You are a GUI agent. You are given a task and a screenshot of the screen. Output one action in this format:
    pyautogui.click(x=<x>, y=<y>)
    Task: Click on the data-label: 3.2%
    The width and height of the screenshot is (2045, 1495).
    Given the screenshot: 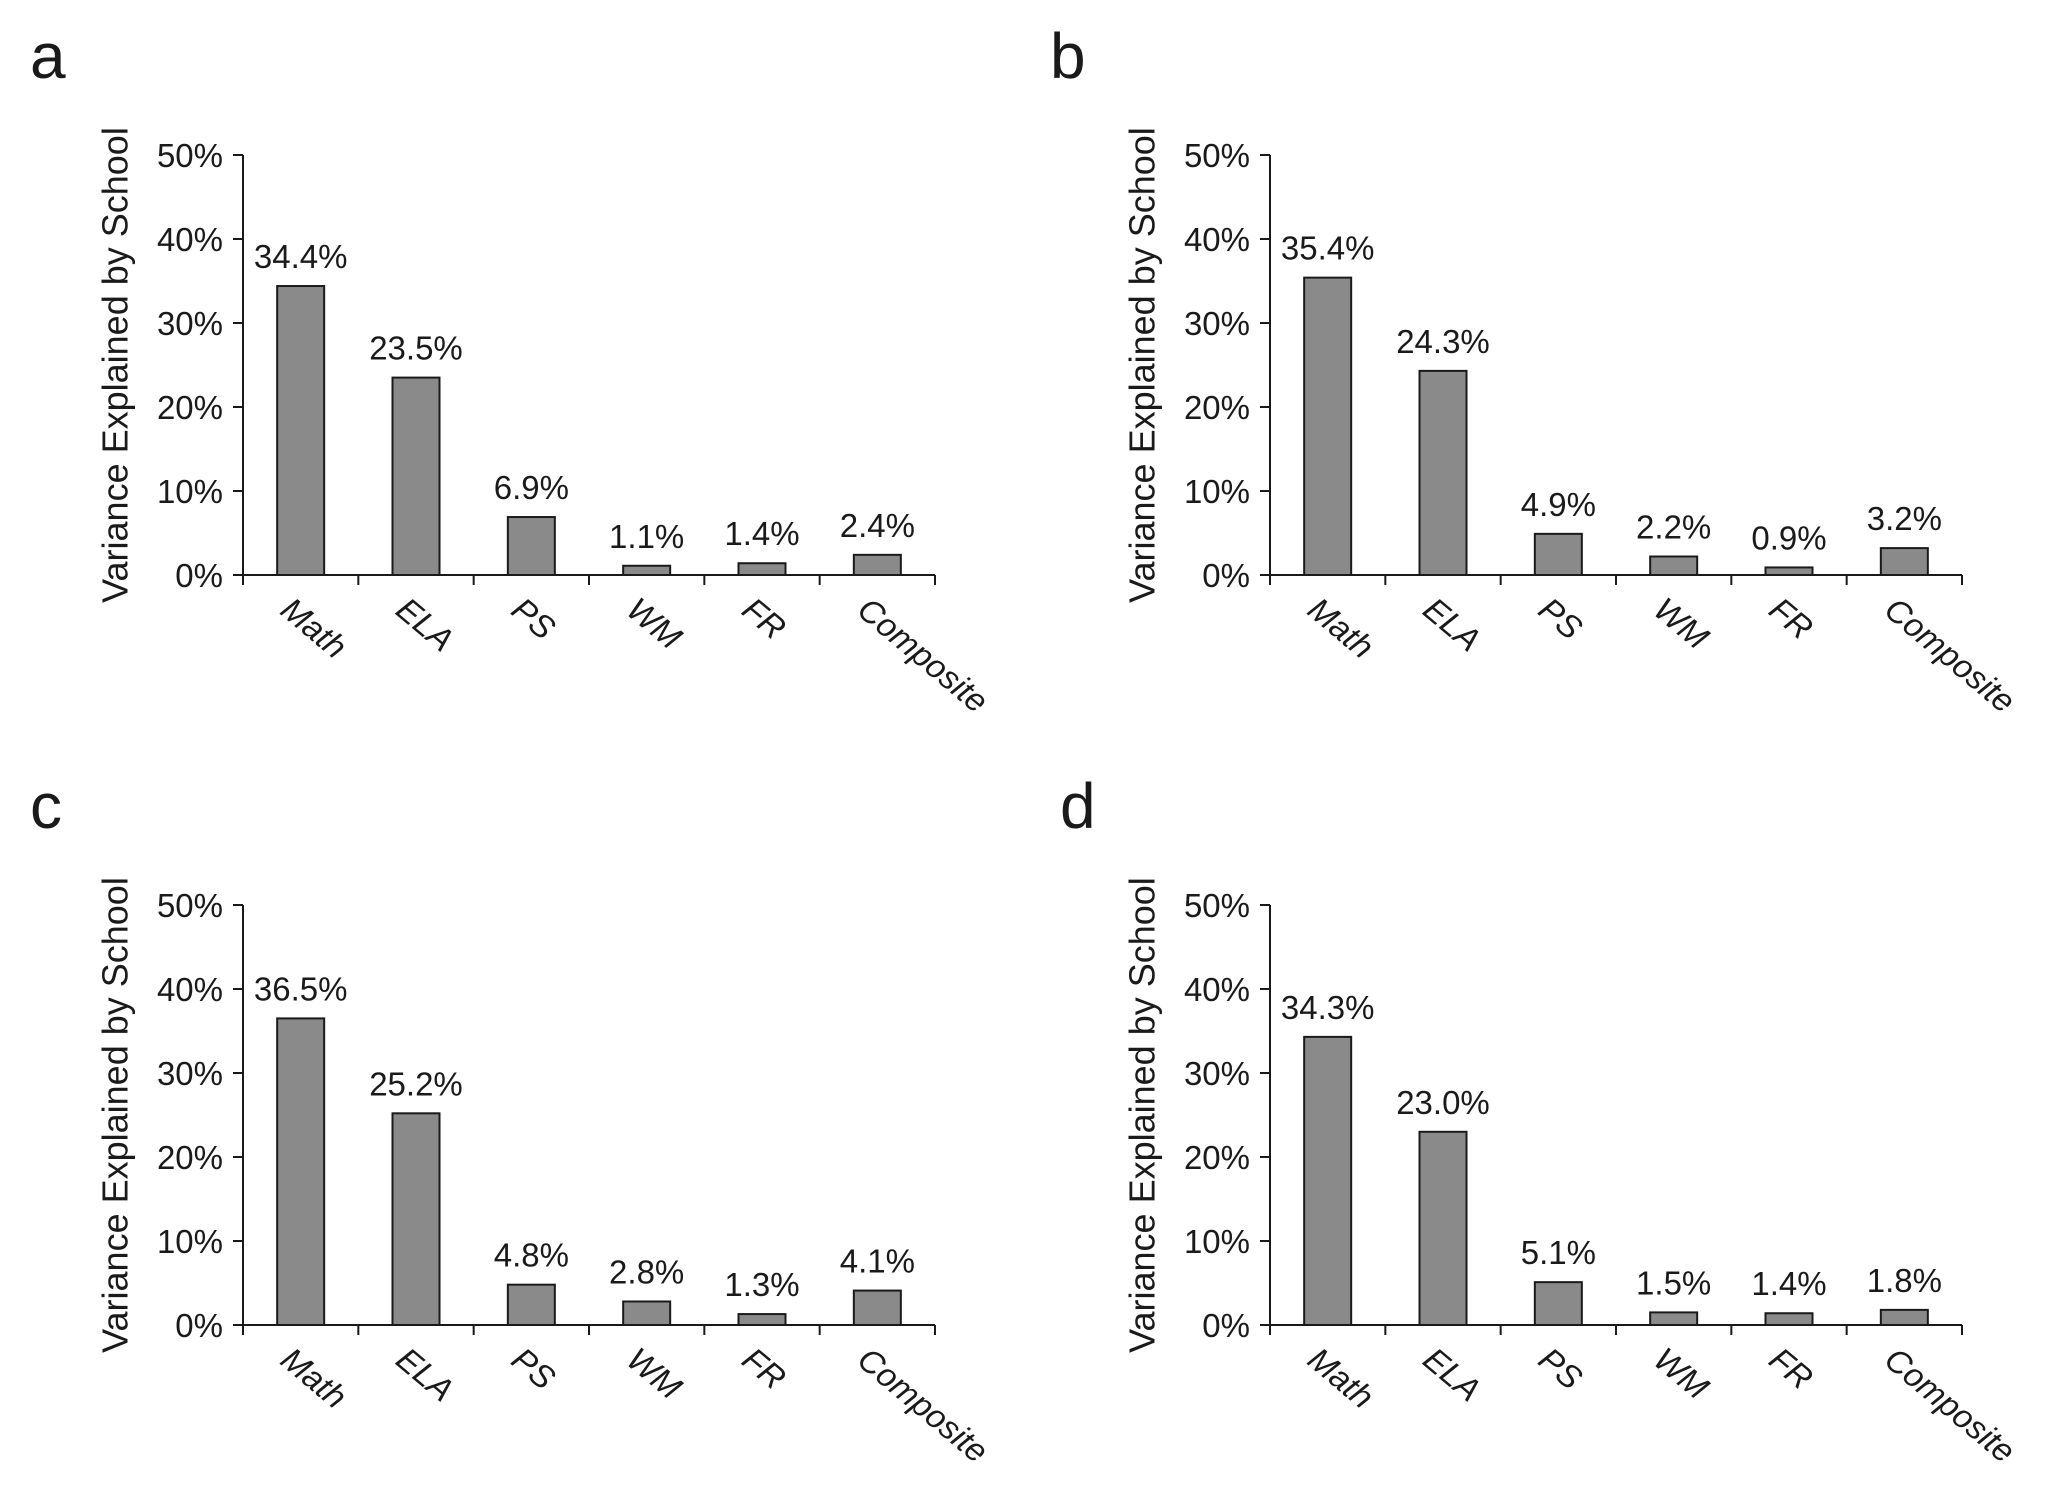 What is the action you would take?
    pyautogui.click(x=1904, y=518)
    